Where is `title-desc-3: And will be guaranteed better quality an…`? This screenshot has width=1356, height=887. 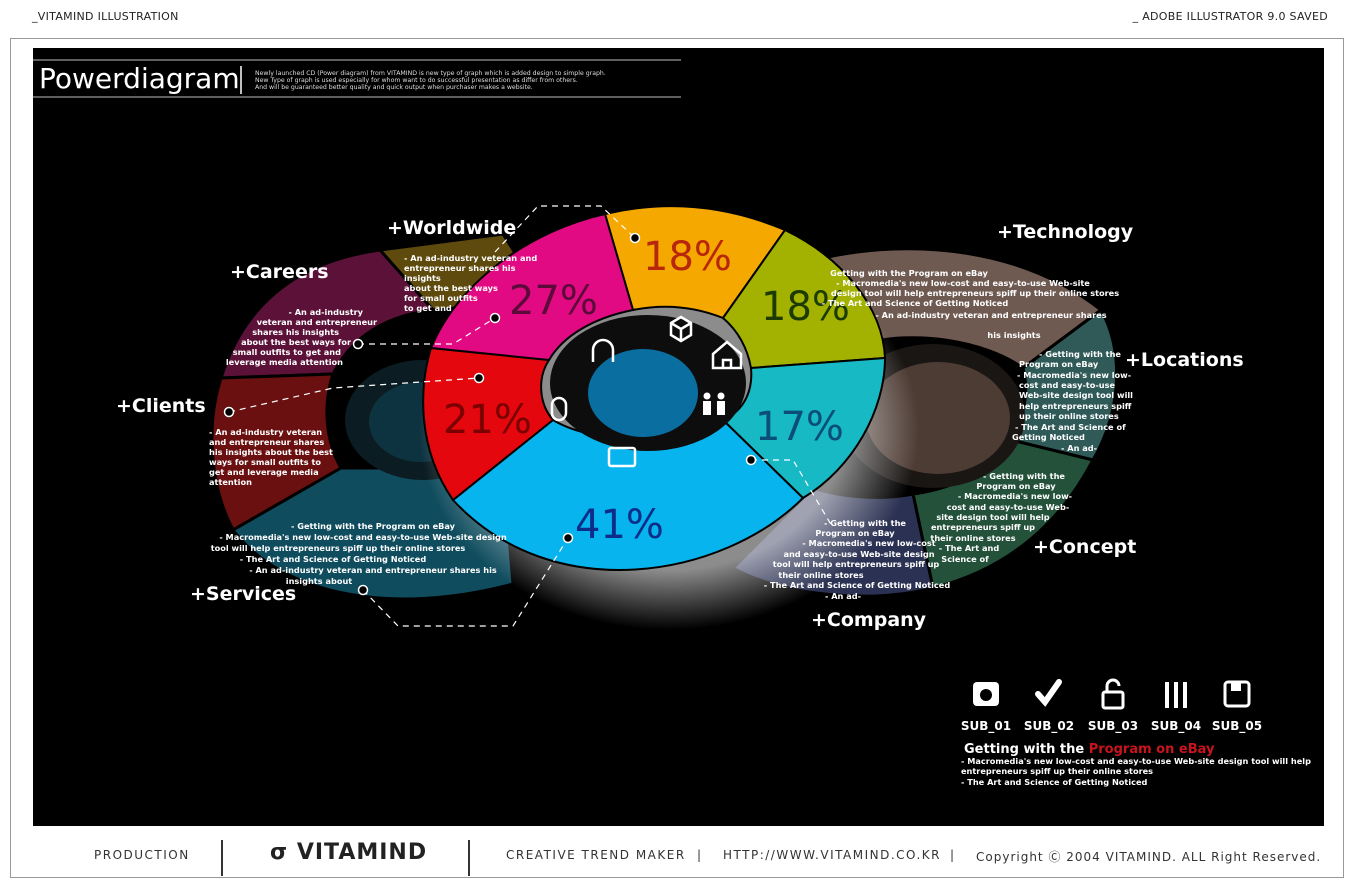
title-desc-3: And will be guaranteed better quality an… is located at coordinates (394, 87).